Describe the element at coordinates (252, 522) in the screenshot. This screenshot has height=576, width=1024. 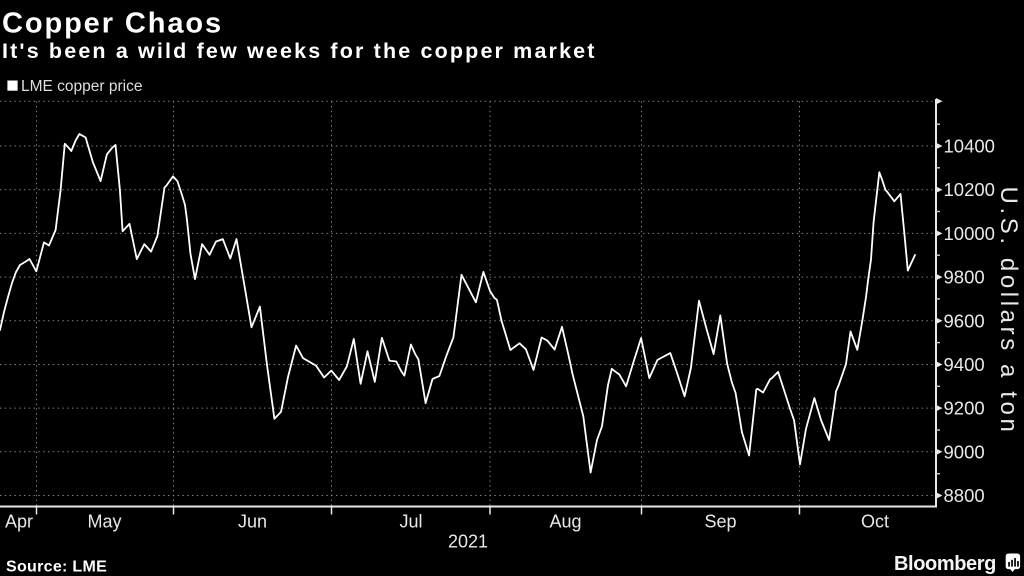
I see `svg-text: Jun` at that location.